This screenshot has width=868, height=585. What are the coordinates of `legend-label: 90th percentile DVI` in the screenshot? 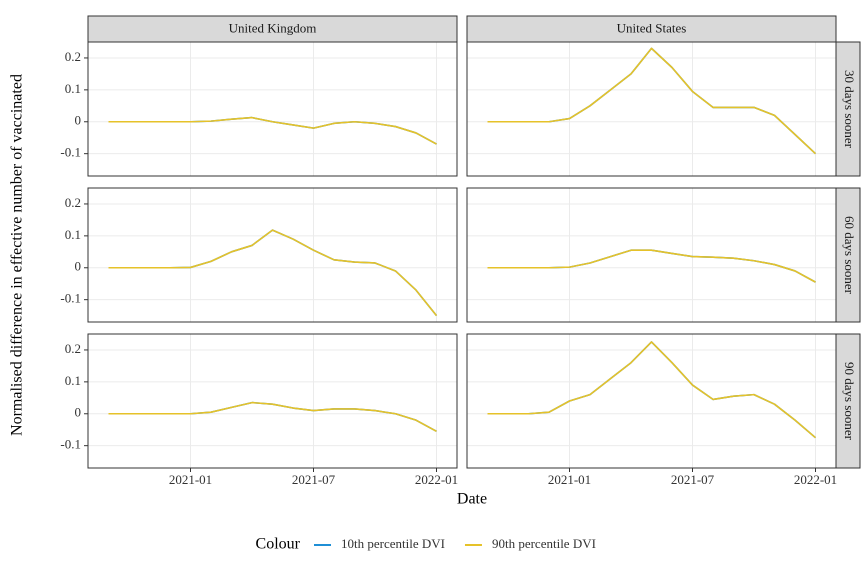 It's located at (544, 543).